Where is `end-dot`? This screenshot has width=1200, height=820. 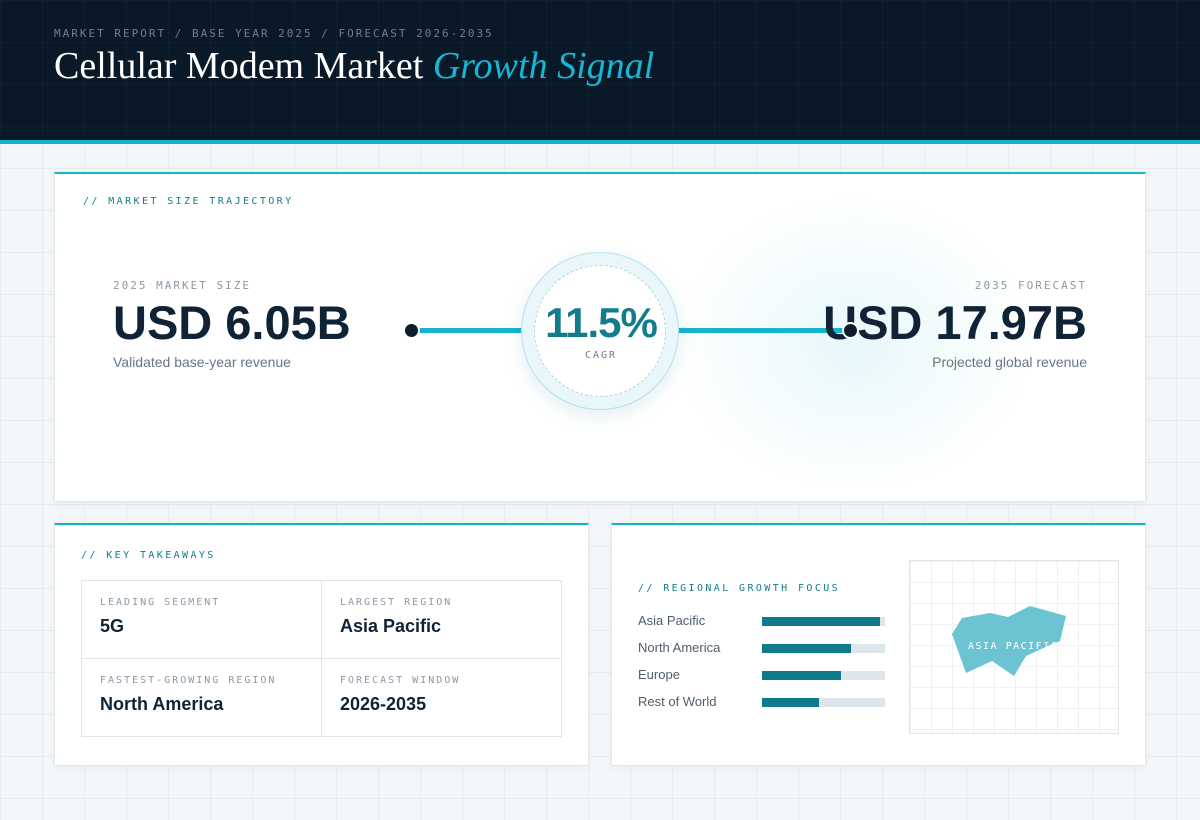 end-dot is located at coordinates (850, 330).